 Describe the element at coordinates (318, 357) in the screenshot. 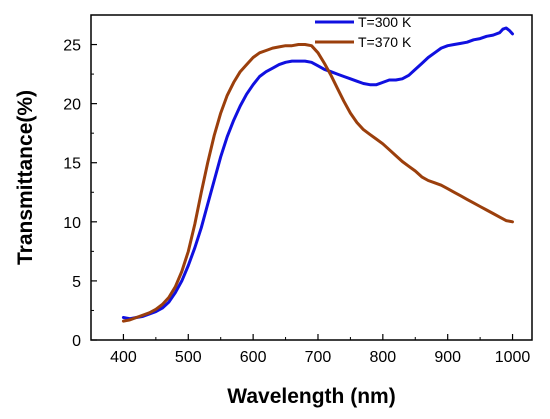

I see `x-tick-label: 700` at that location.